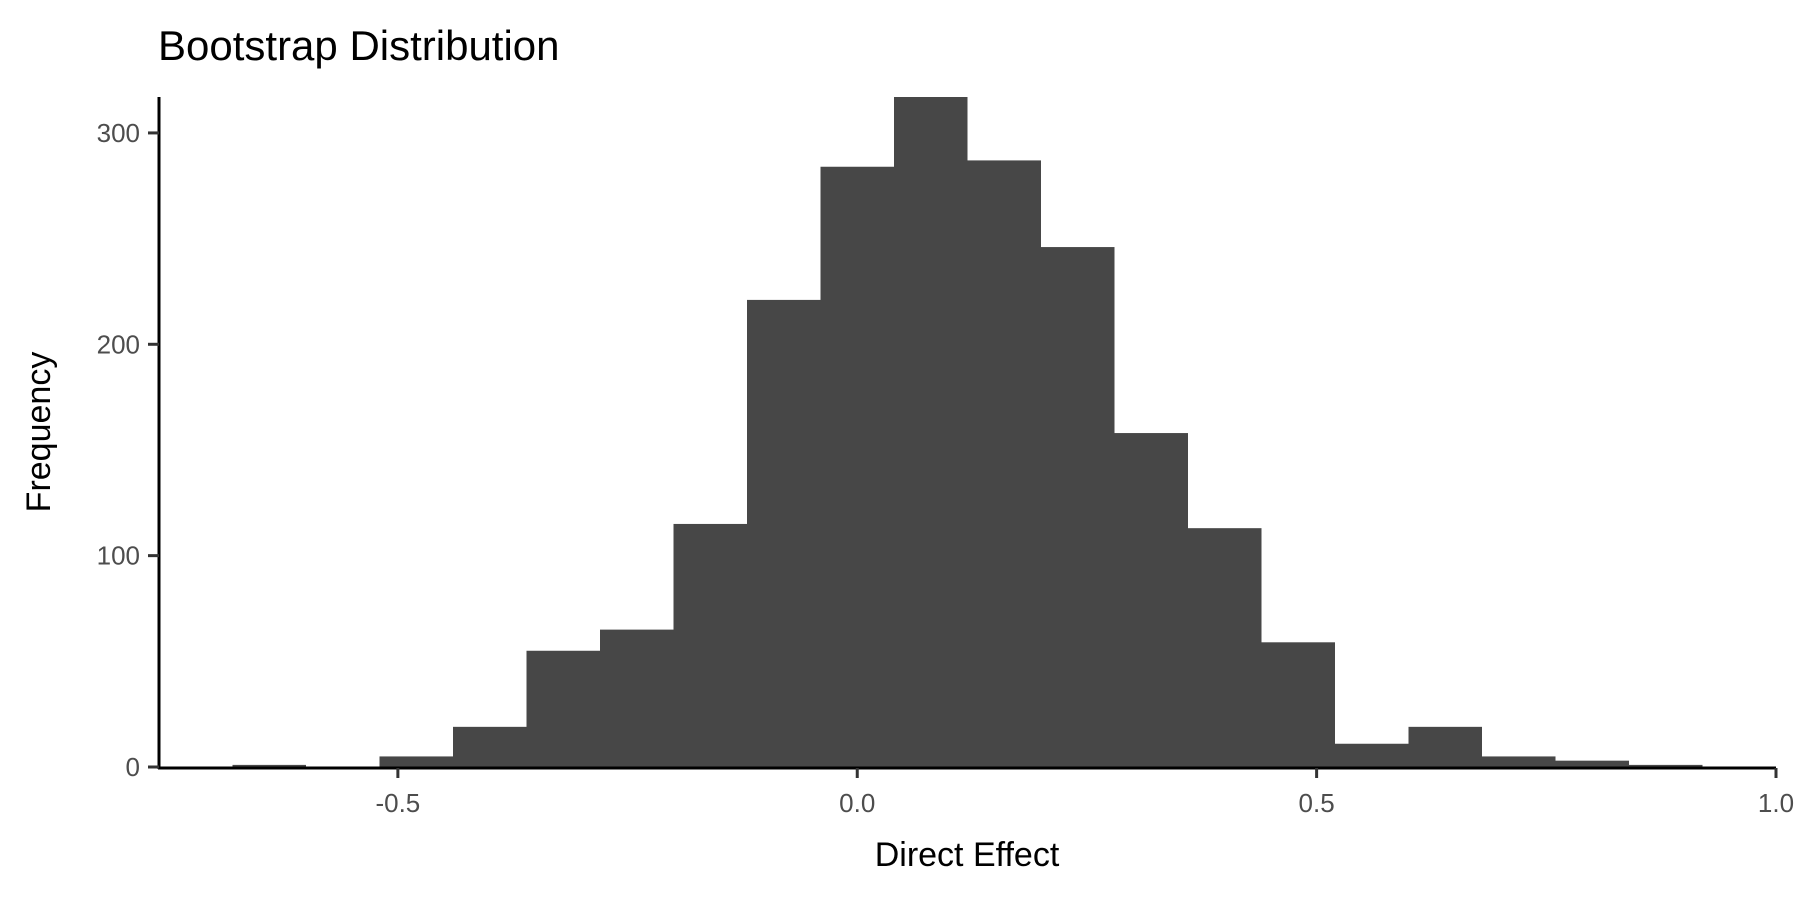  I want to click on y-ticks-group: 0 100 200 300, so click(128, 450).